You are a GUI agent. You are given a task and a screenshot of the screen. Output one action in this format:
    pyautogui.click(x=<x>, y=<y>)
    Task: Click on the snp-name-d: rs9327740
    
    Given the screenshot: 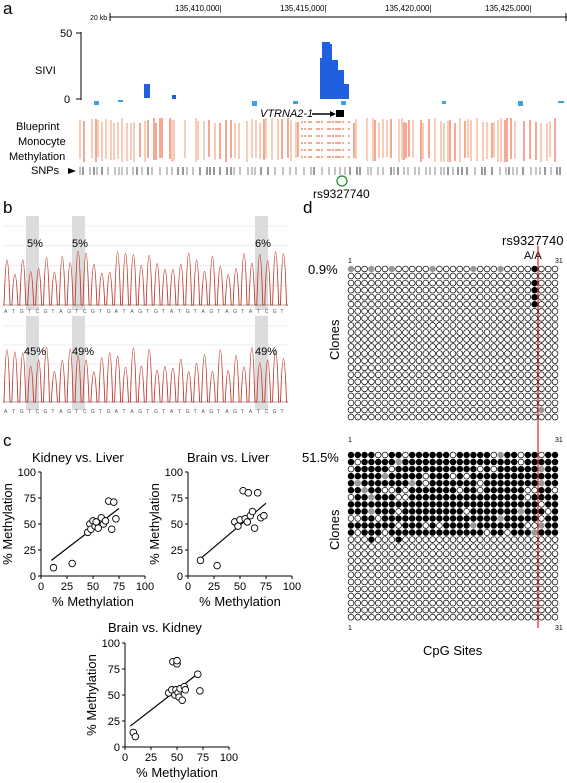 What is the action you would take?
    pyautogui.click(x=532, y=240)
    